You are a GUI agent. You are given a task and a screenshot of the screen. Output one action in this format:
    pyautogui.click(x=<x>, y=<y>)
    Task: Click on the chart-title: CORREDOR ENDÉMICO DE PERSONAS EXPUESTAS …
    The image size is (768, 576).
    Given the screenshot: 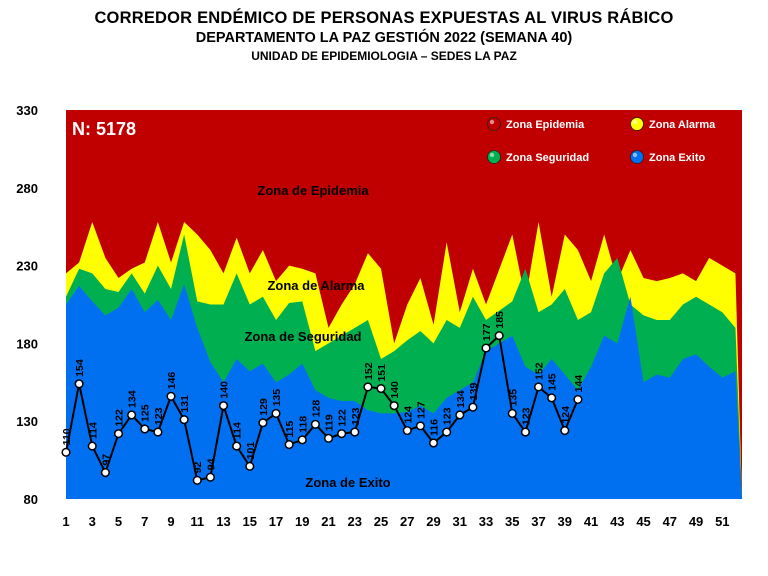 What is the action you would take?
    pyautogui.click(x=384, y=18)
    